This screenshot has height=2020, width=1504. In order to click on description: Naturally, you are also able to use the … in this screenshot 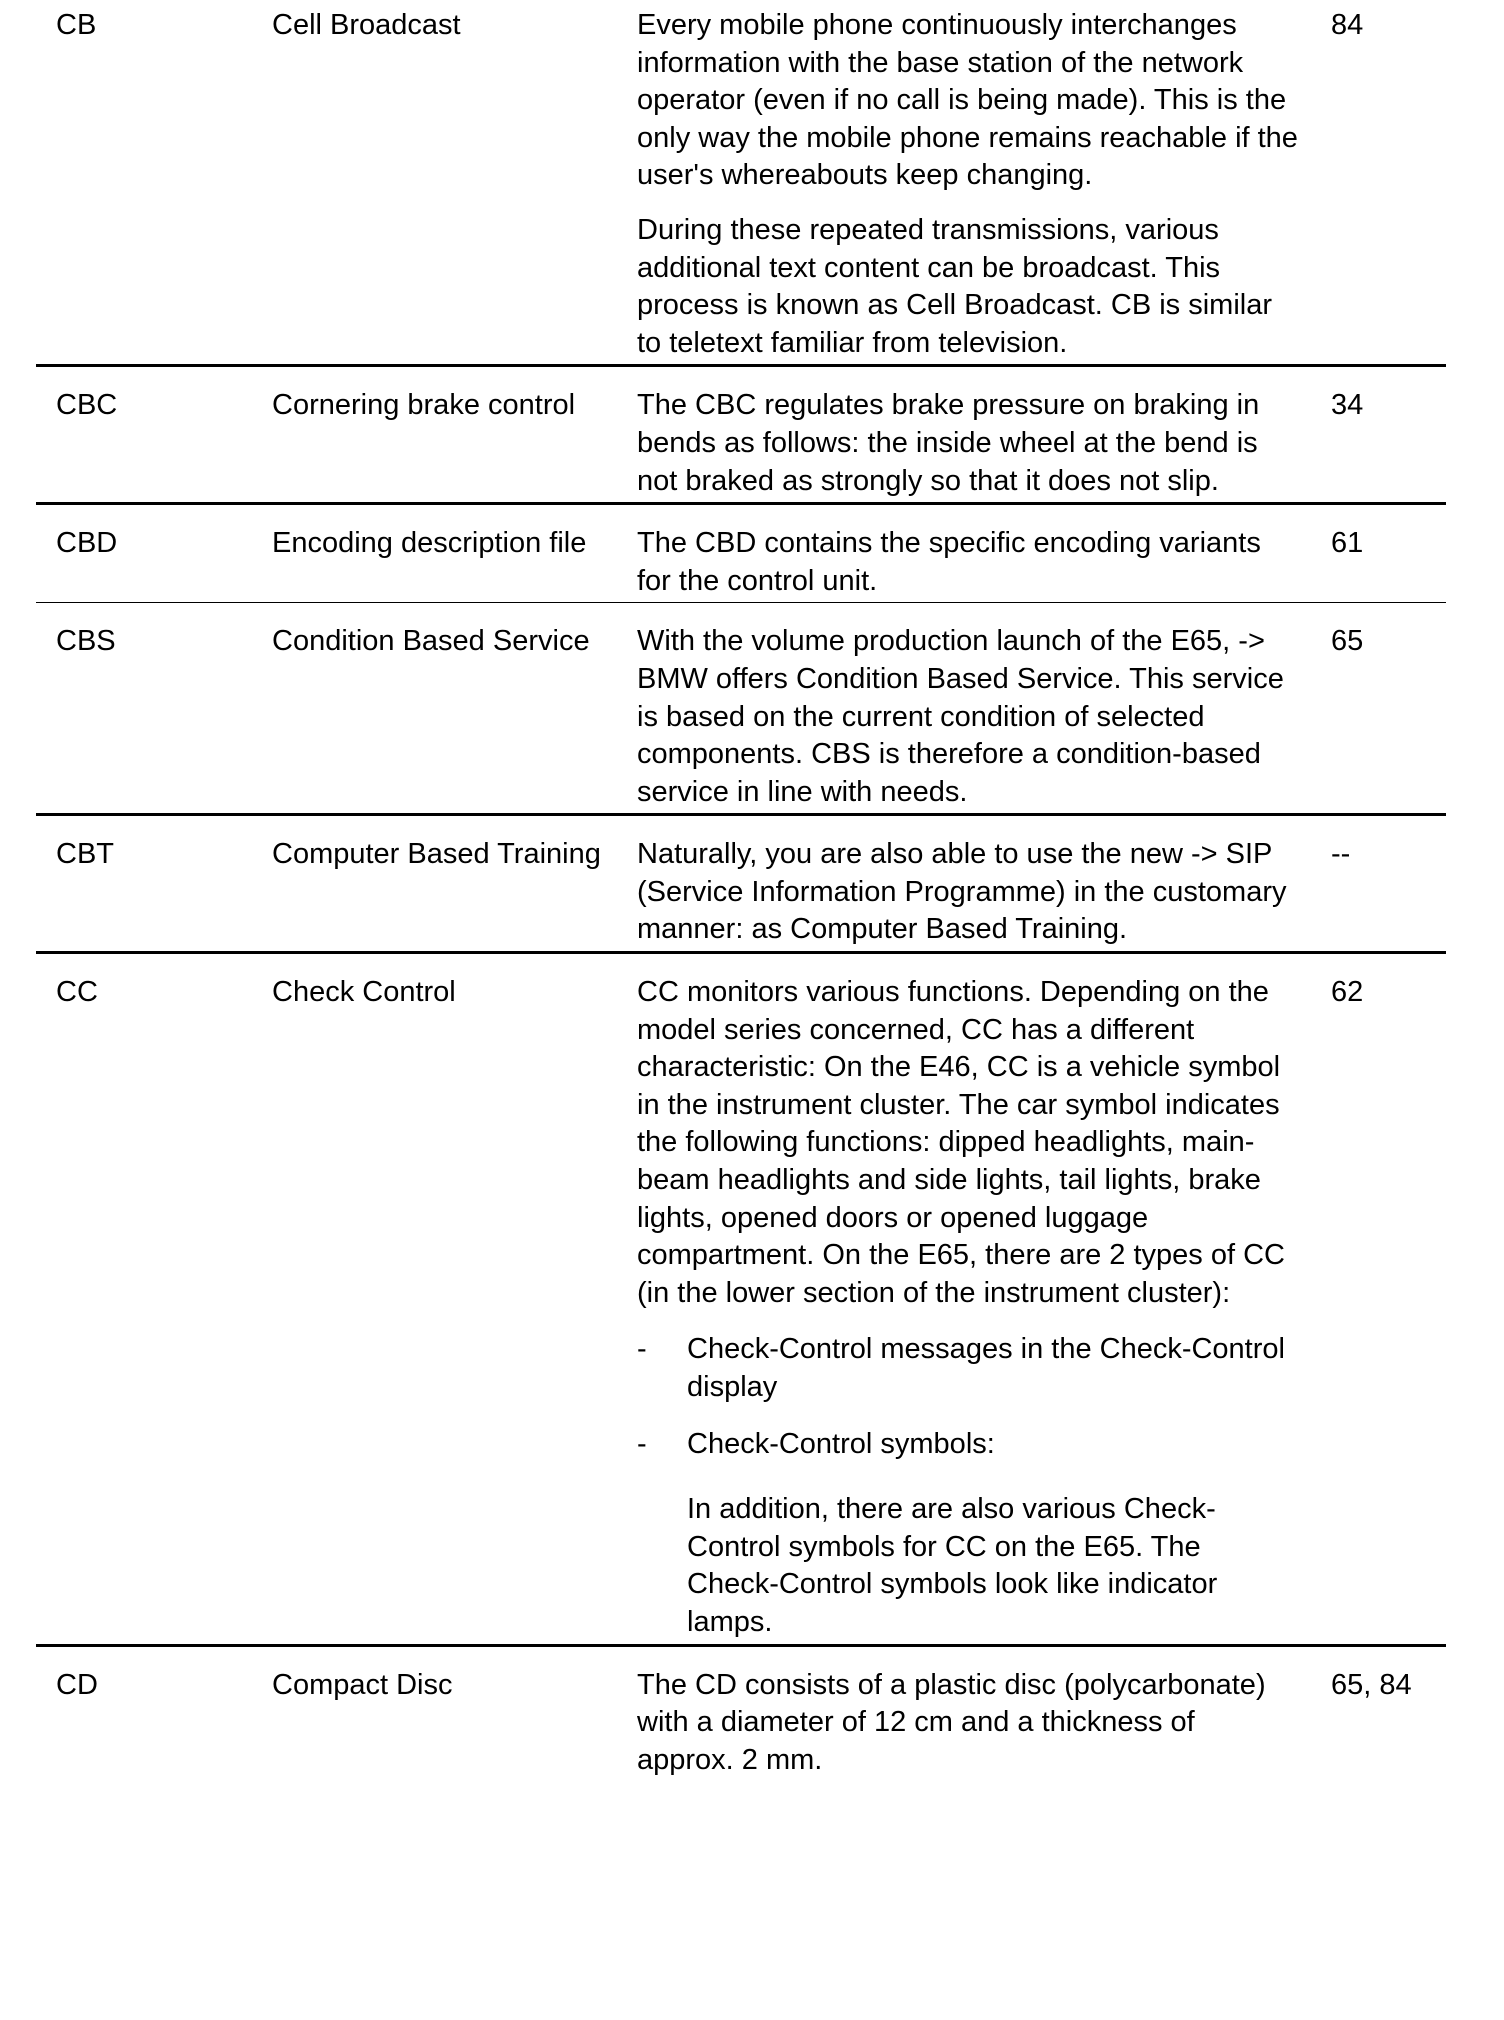, I will do `click(968, 892)`.